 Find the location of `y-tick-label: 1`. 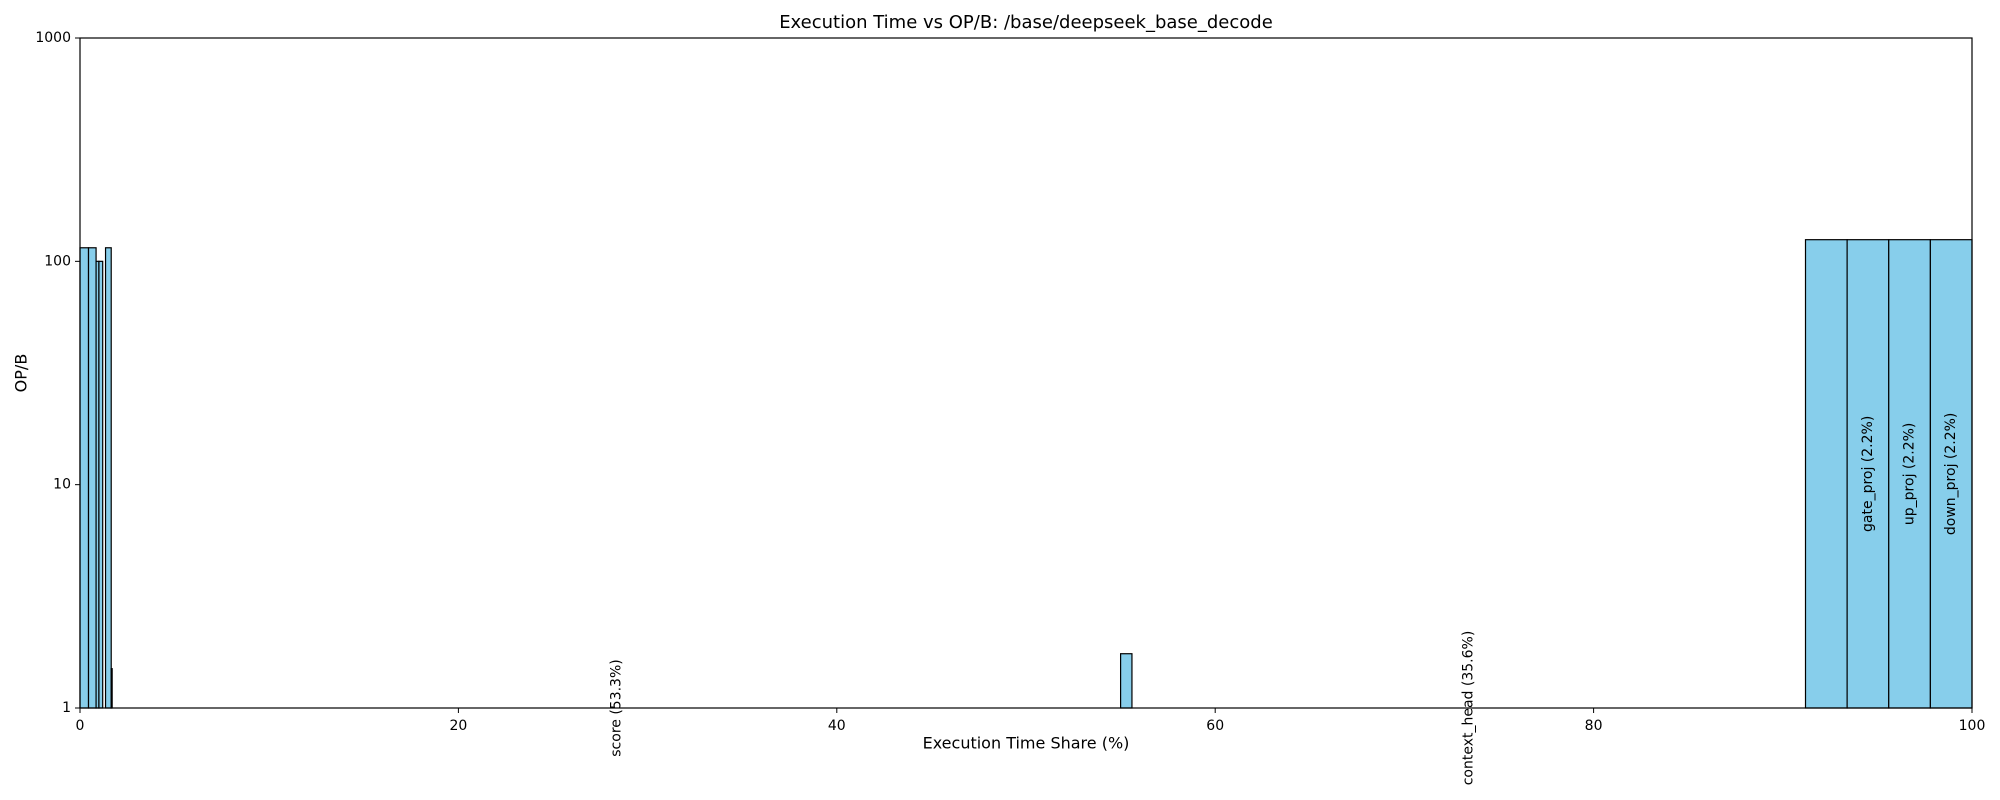

y-tick-label: 1 is located at coordinates (66, 708).